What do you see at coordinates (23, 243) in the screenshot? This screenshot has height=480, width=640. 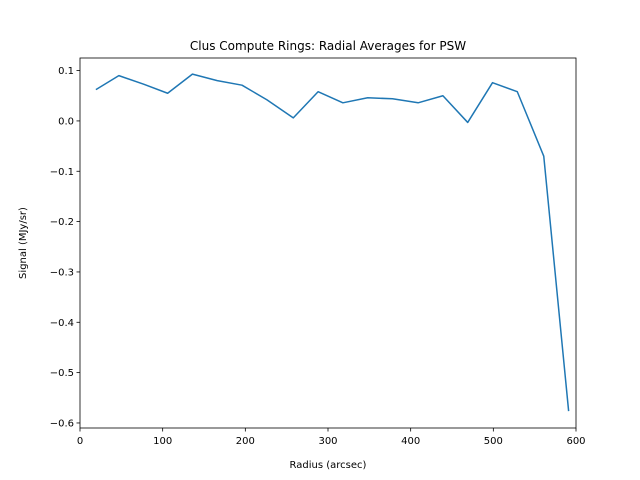 I see `y-axis-label: Signal (MJy/sr)` at bounding box center [23, 243].